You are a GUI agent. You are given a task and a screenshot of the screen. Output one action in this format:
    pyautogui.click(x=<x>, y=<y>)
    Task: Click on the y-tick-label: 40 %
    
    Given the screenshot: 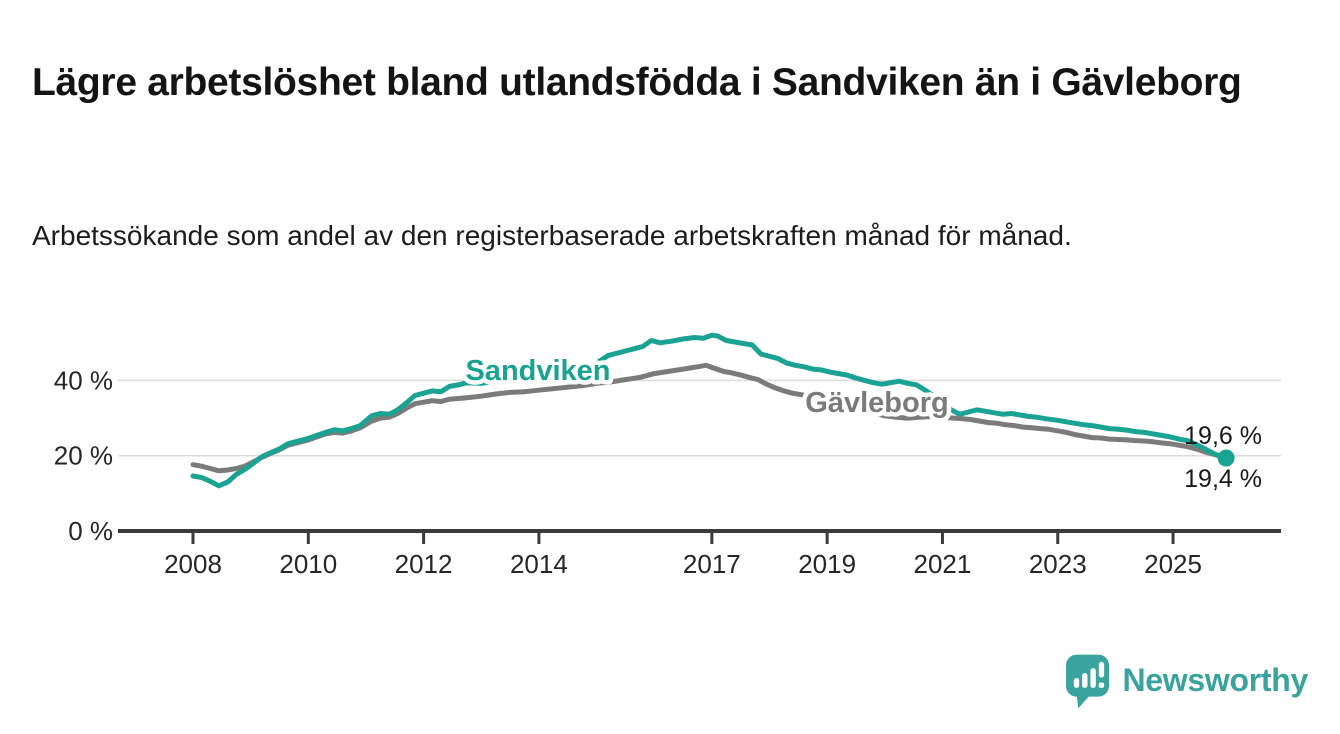 What is the action you would take?
    pyautogui.click(x=83, y=380)
    